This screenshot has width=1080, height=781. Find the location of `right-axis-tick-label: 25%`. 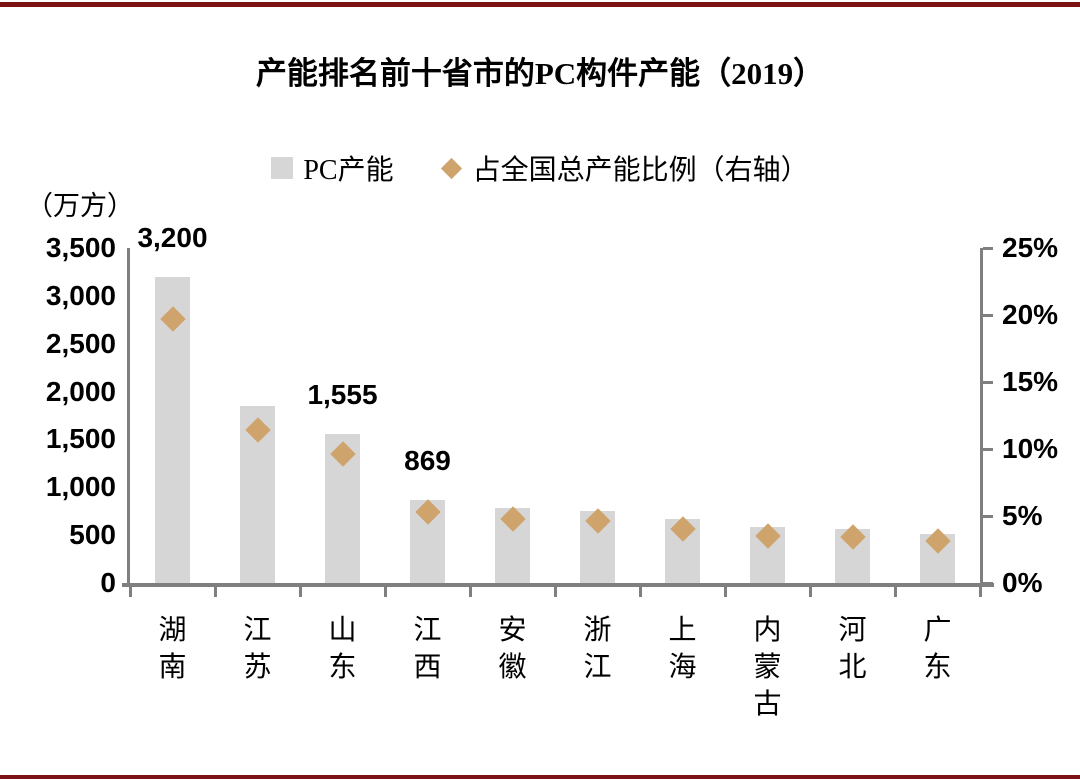

right-axis-tick-label: 25% is located at coordinates (1030, 247).